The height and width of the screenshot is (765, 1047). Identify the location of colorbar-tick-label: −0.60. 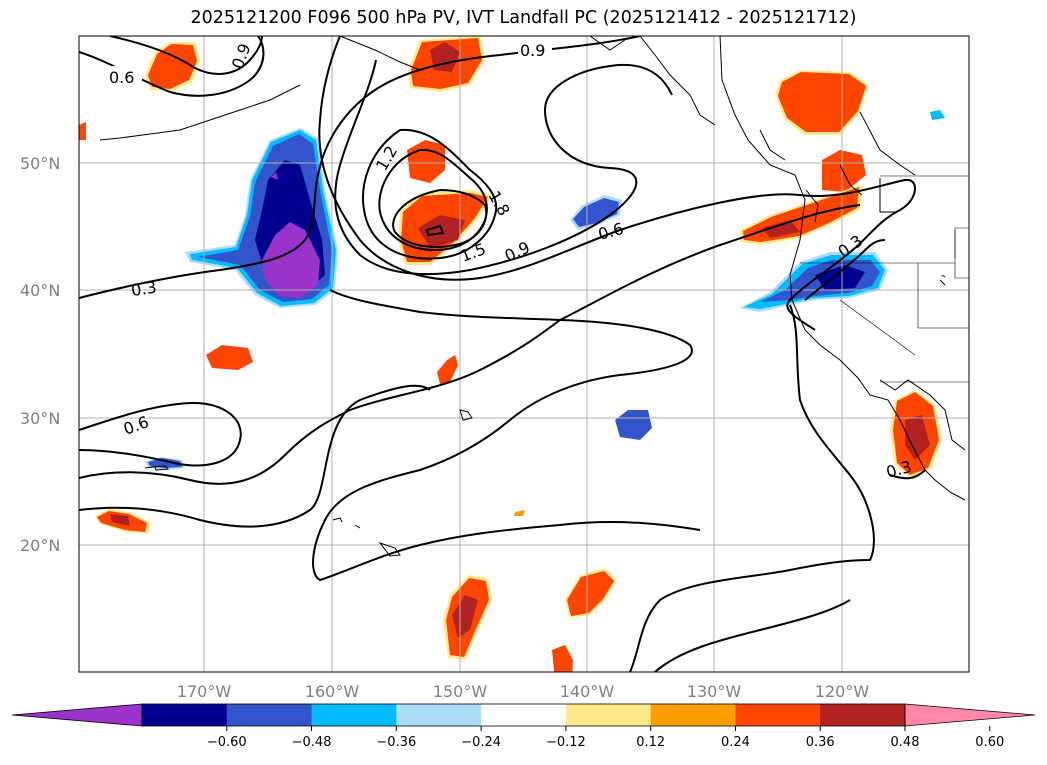
(227, 742).